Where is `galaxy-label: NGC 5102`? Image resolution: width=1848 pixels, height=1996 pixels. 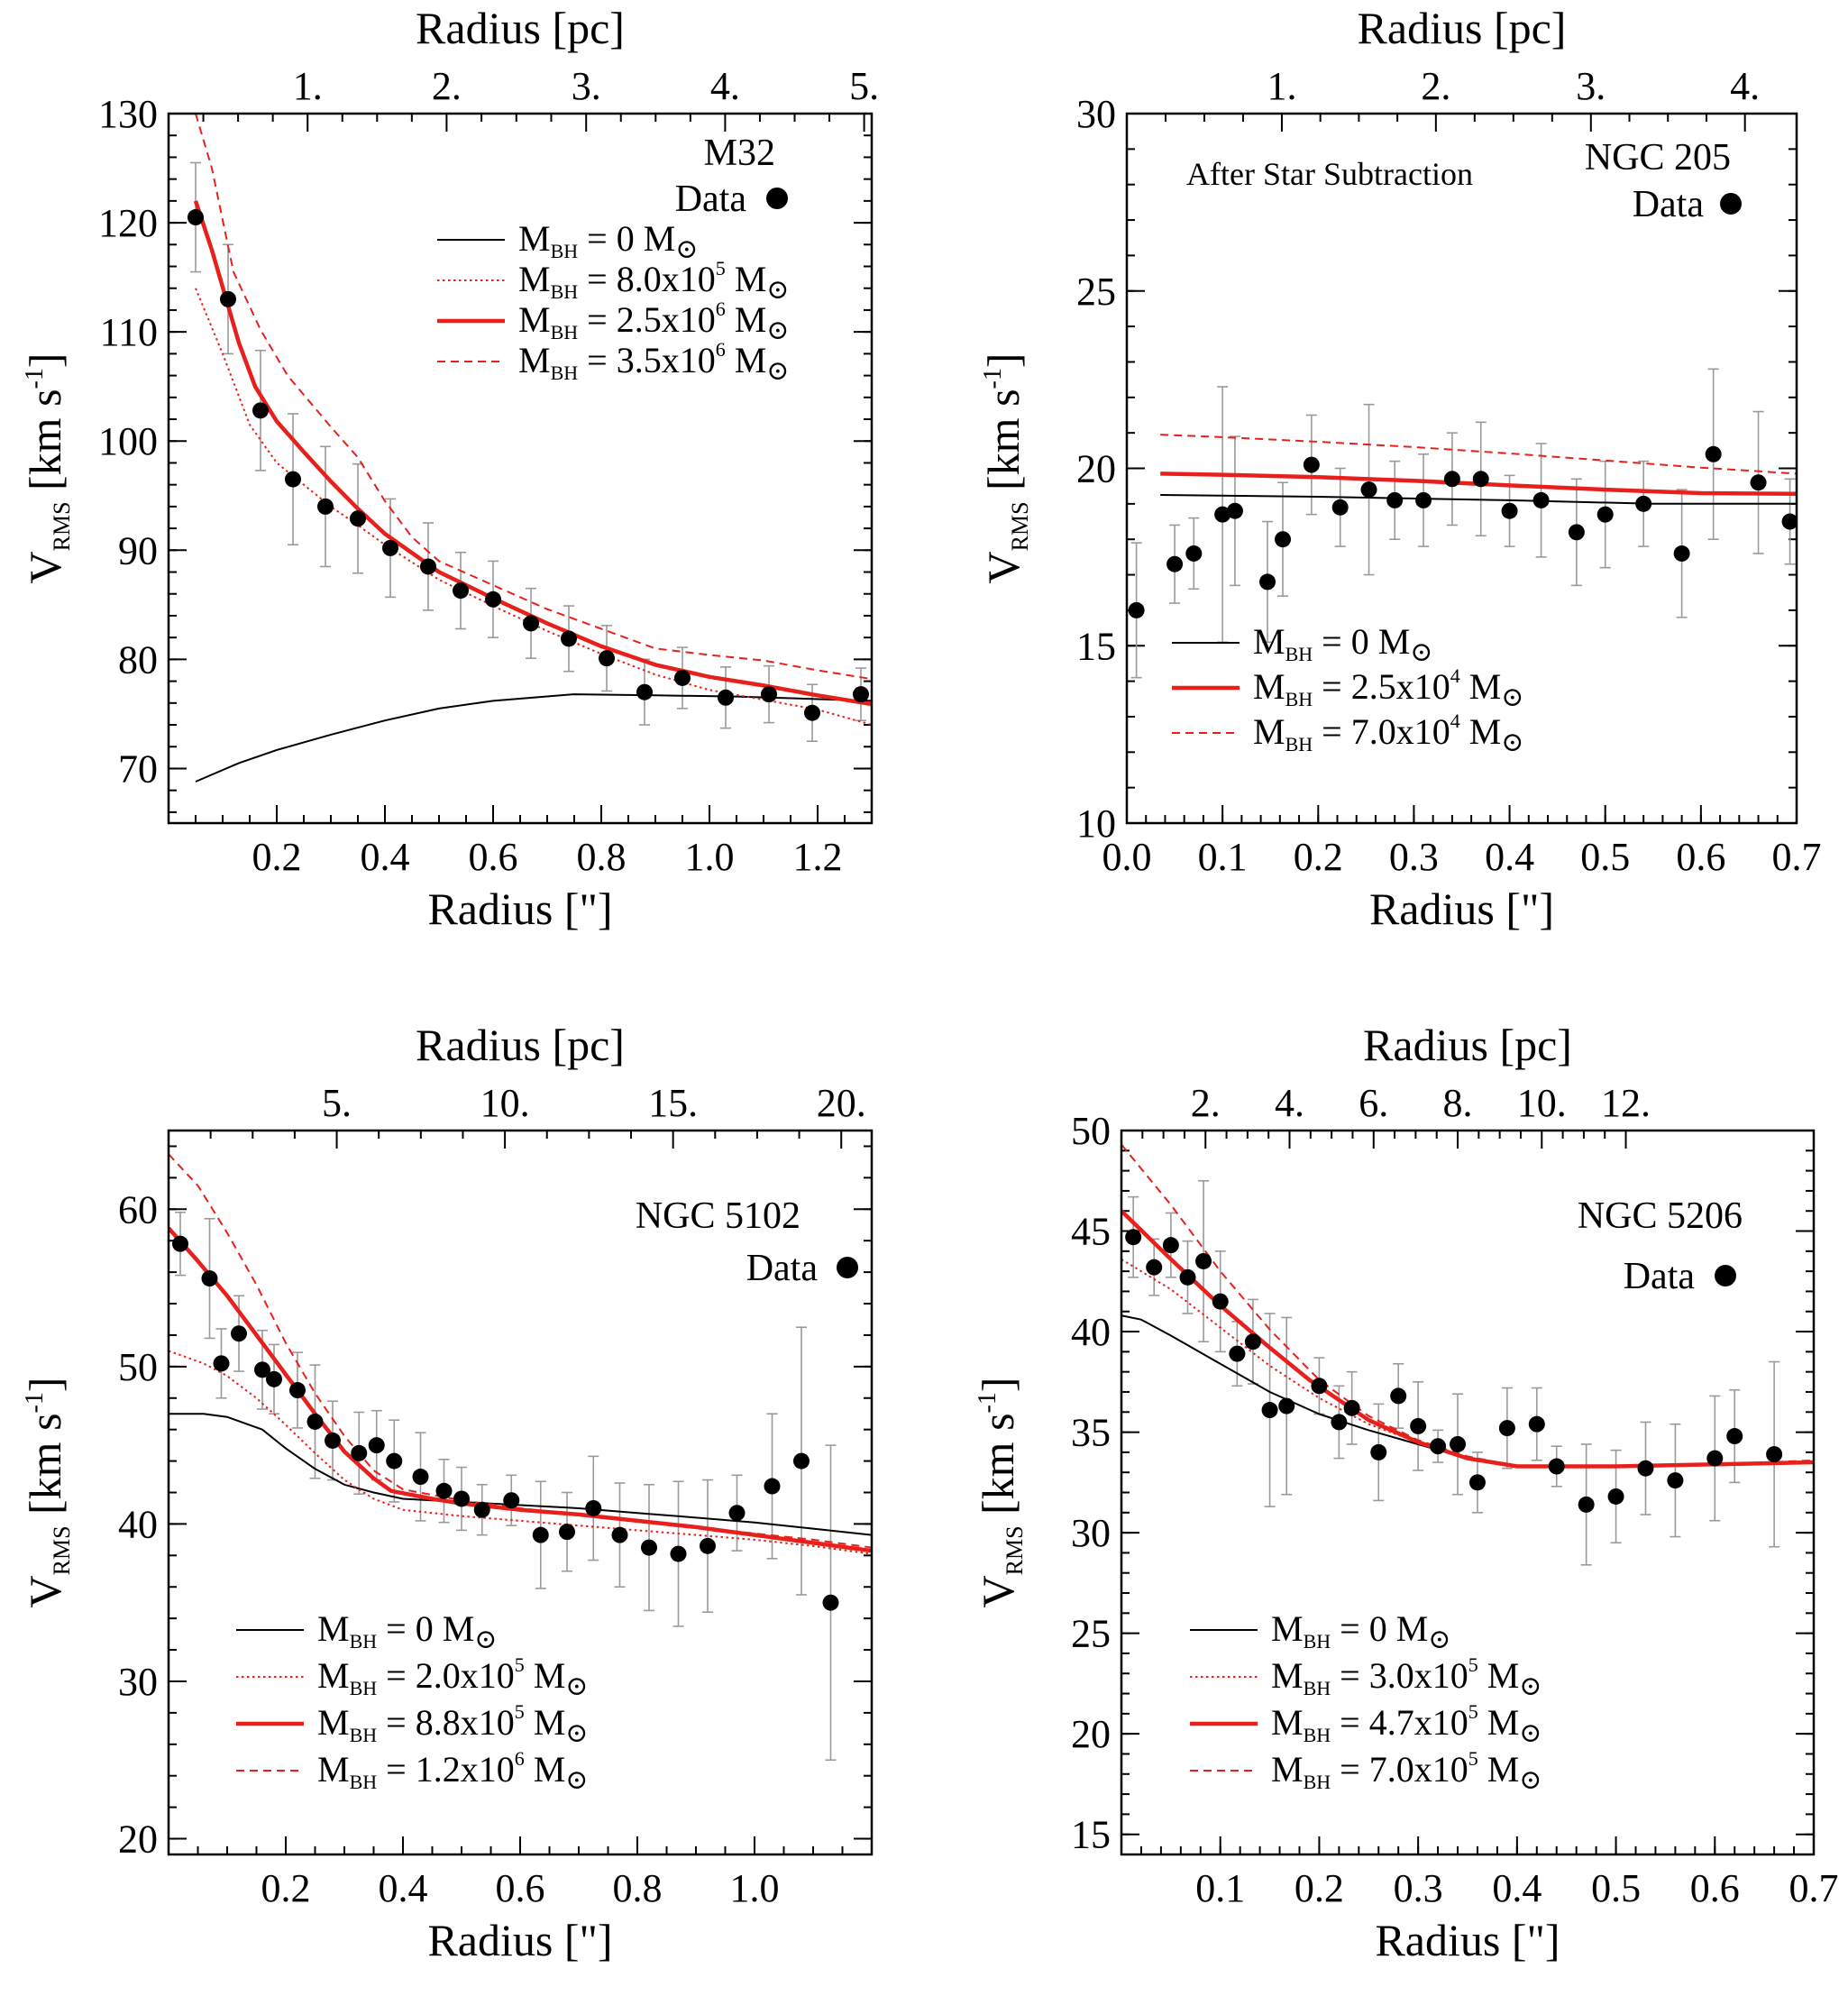
galaxy-label: NGC 5102 is located at coordinates (718, 1216).